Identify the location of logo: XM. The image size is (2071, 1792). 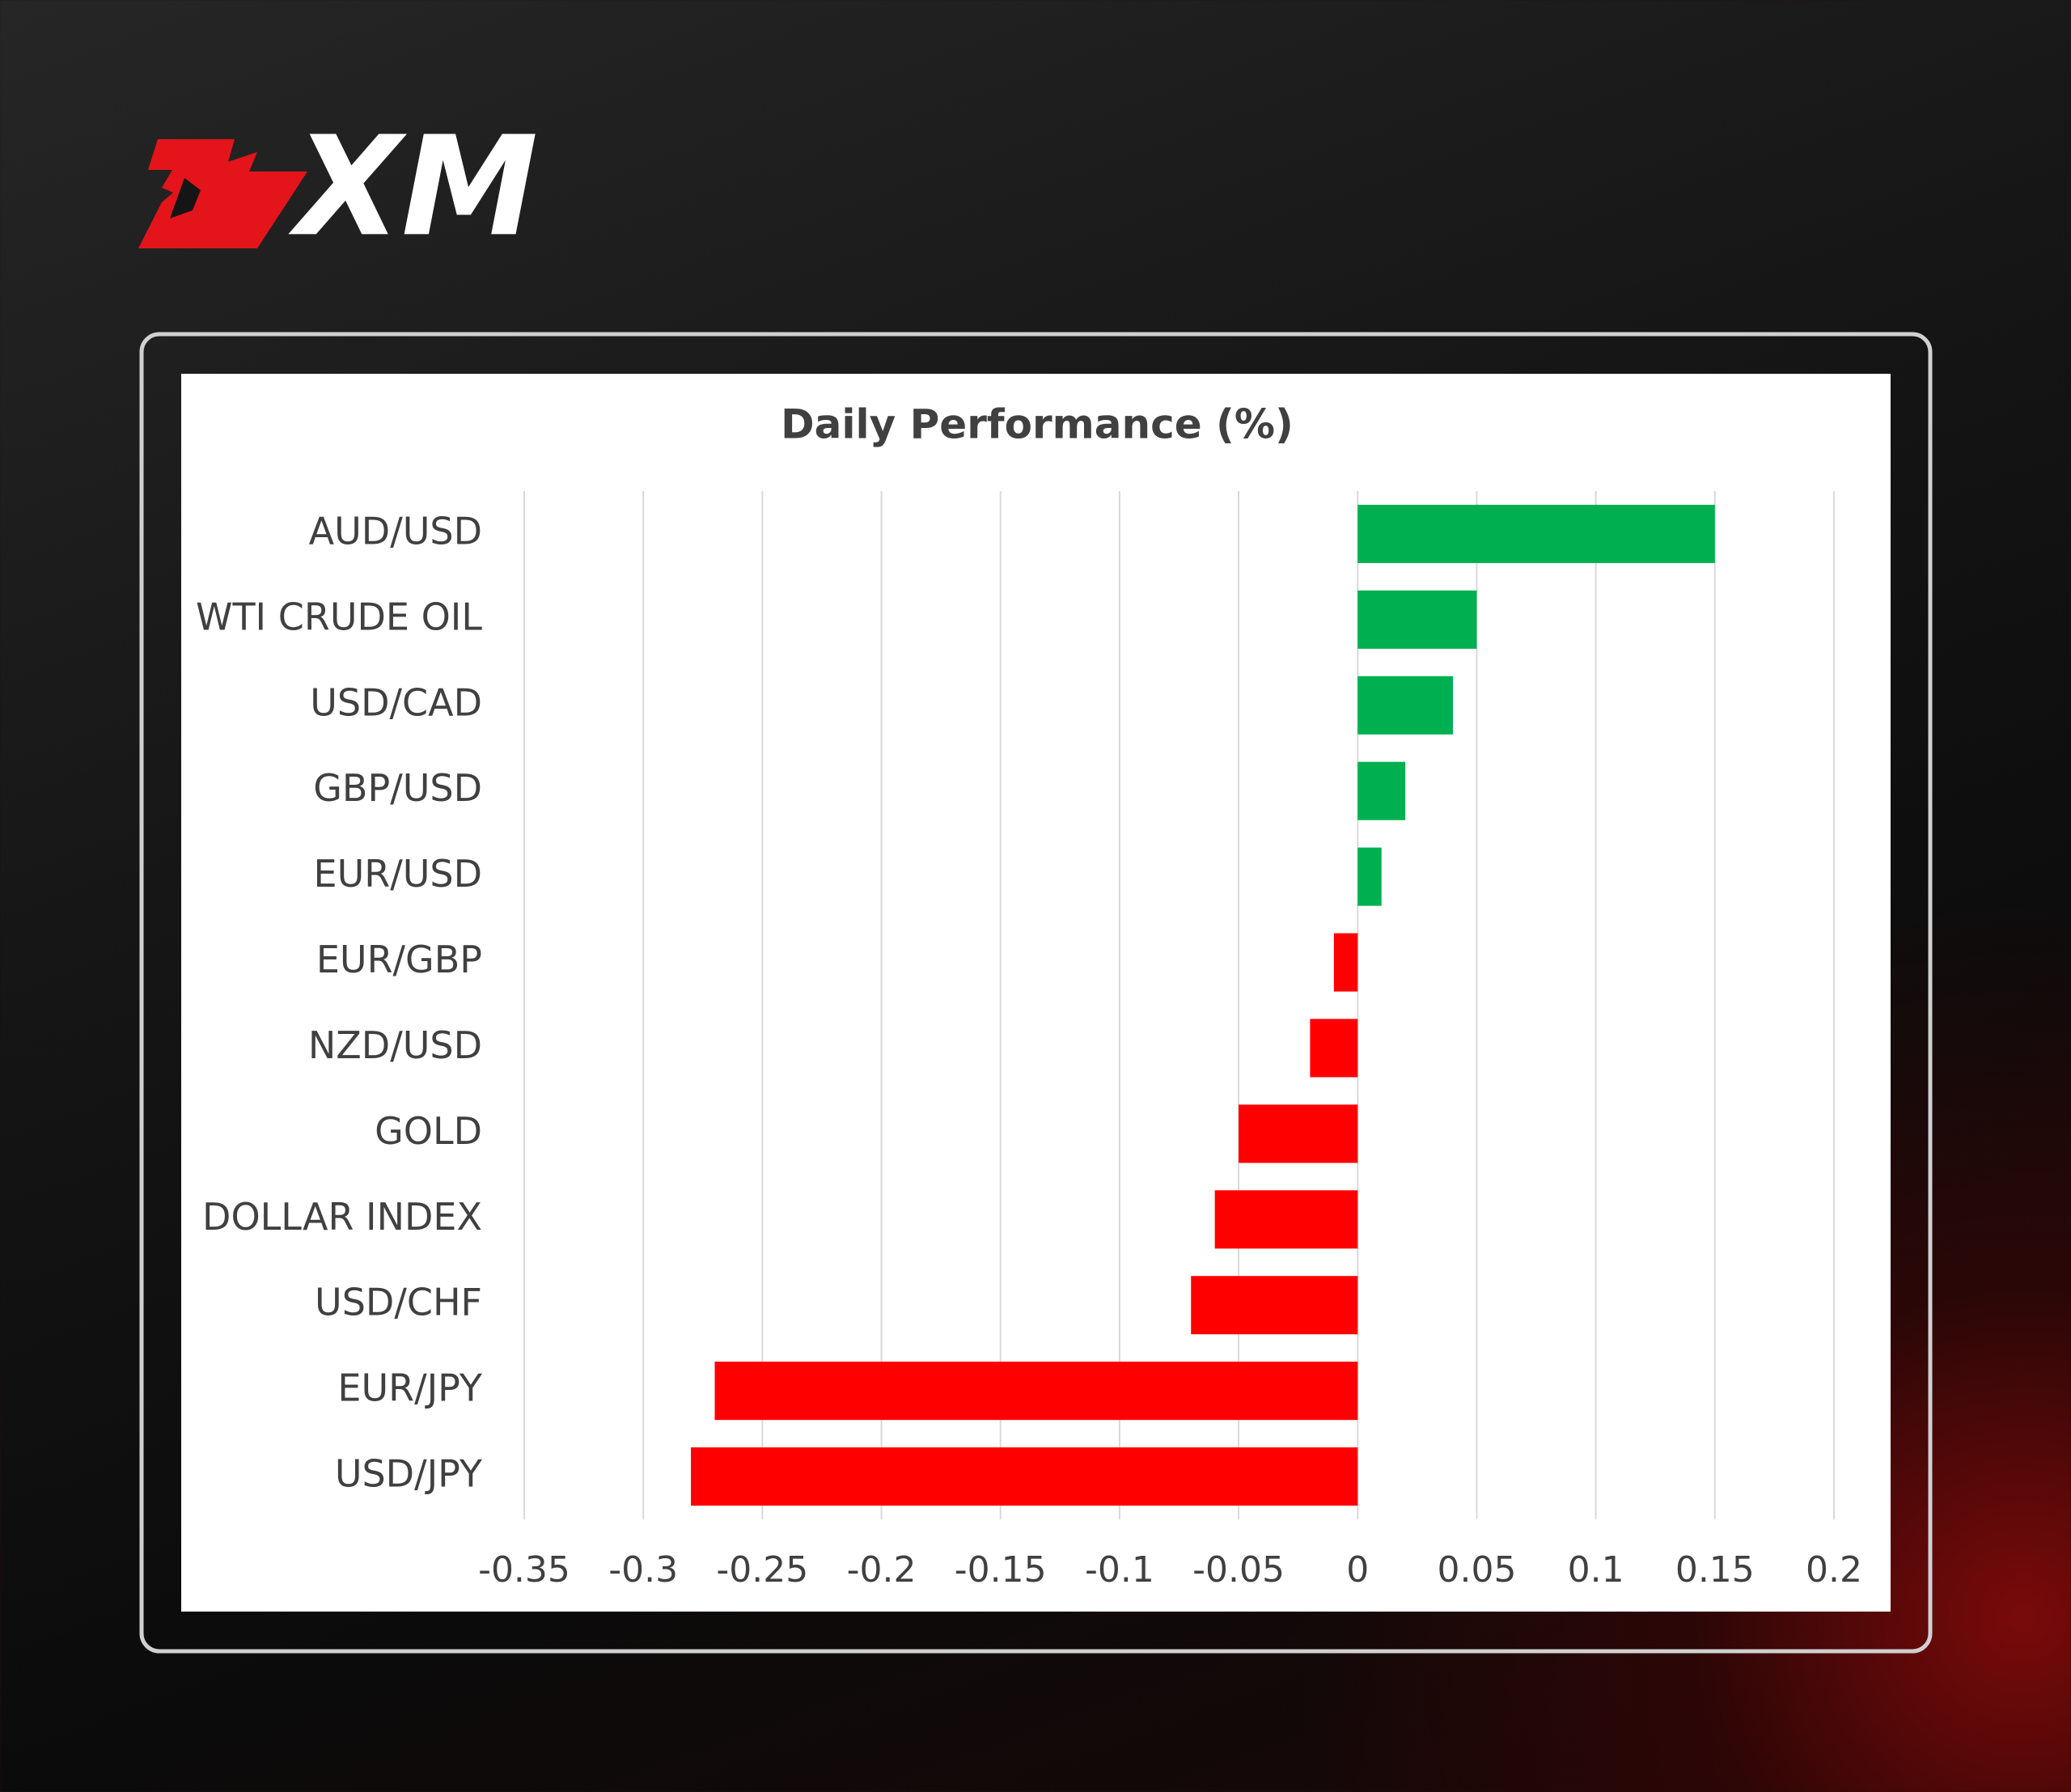
(338, 187).